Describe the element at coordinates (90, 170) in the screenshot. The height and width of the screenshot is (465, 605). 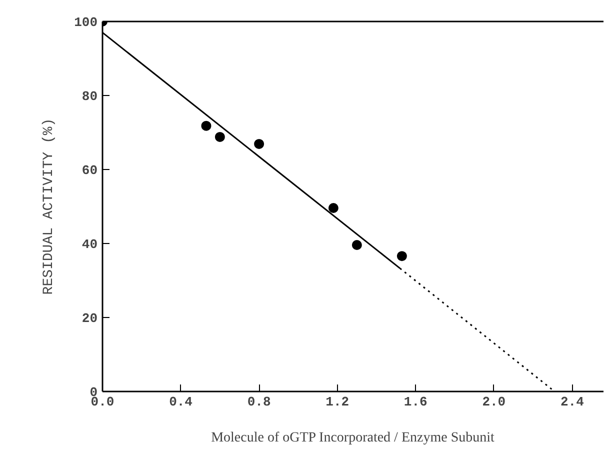
I see `y-tick-label: 60` at that location.